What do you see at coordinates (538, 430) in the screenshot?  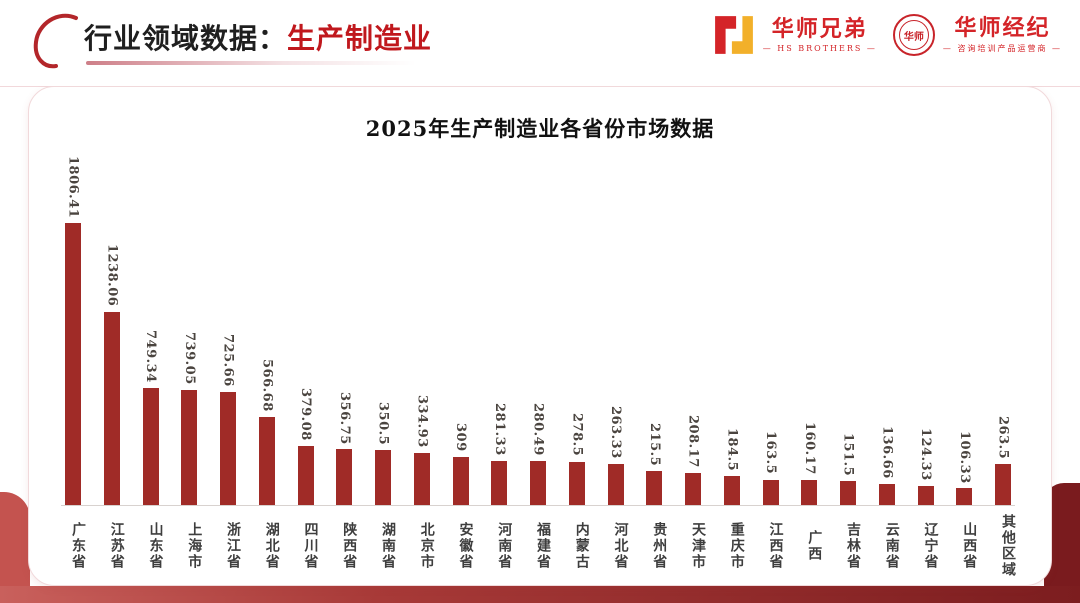 I see `bar-value-label: 280.49` at bounding box center [538, 430].